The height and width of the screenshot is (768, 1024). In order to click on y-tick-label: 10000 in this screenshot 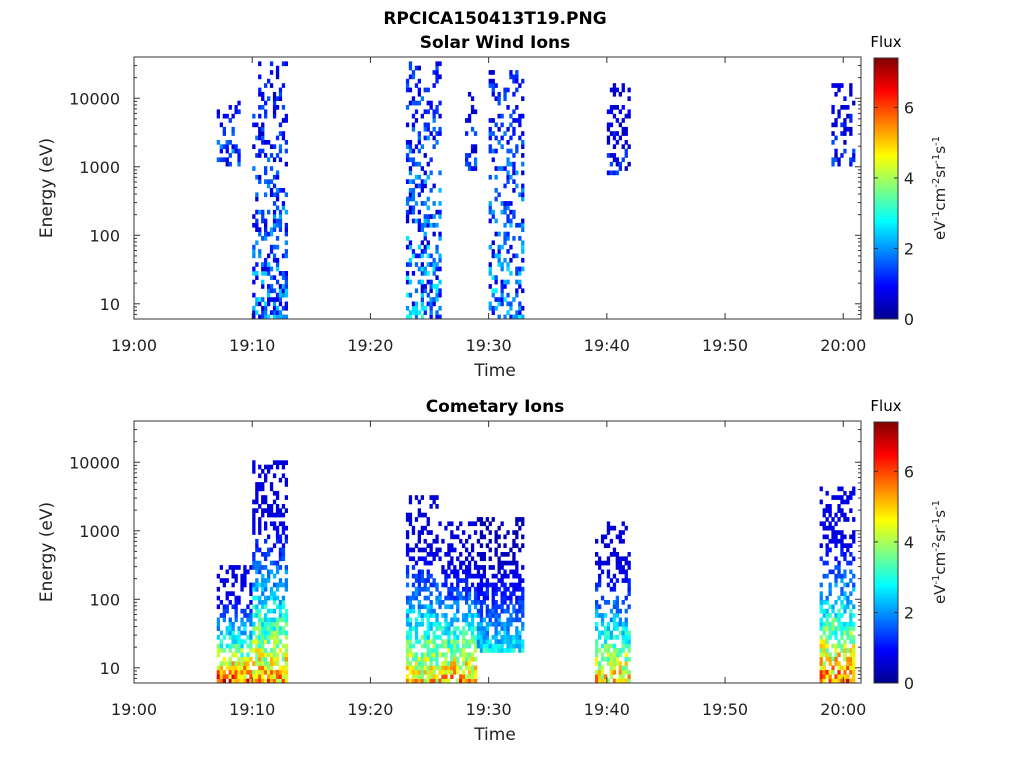, I will do `click(94, 462)`.